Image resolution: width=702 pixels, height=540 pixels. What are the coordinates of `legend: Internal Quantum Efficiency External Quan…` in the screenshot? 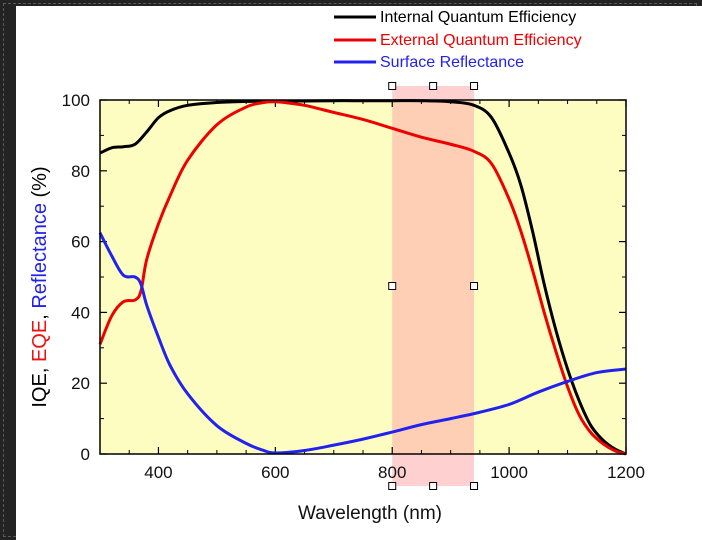 It's located at (458, 40).